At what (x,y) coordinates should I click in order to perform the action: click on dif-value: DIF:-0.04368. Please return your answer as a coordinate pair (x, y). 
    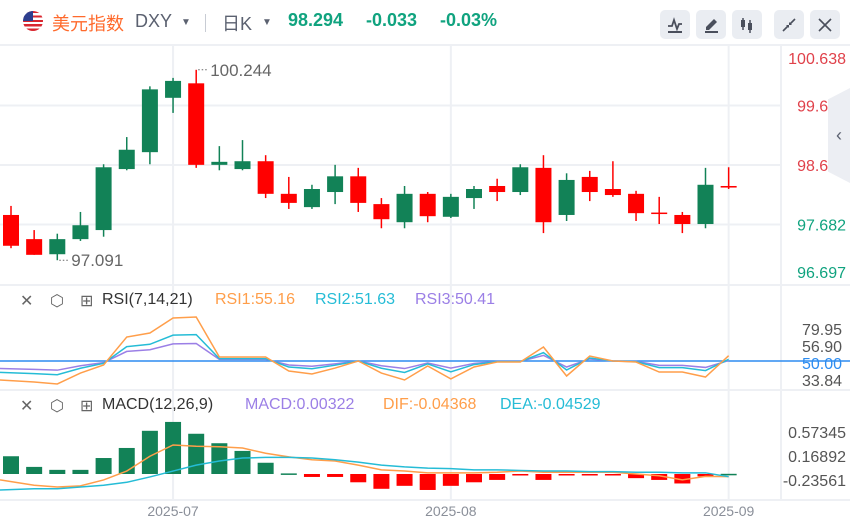
    Looking at the image, I should click on (430, 404).